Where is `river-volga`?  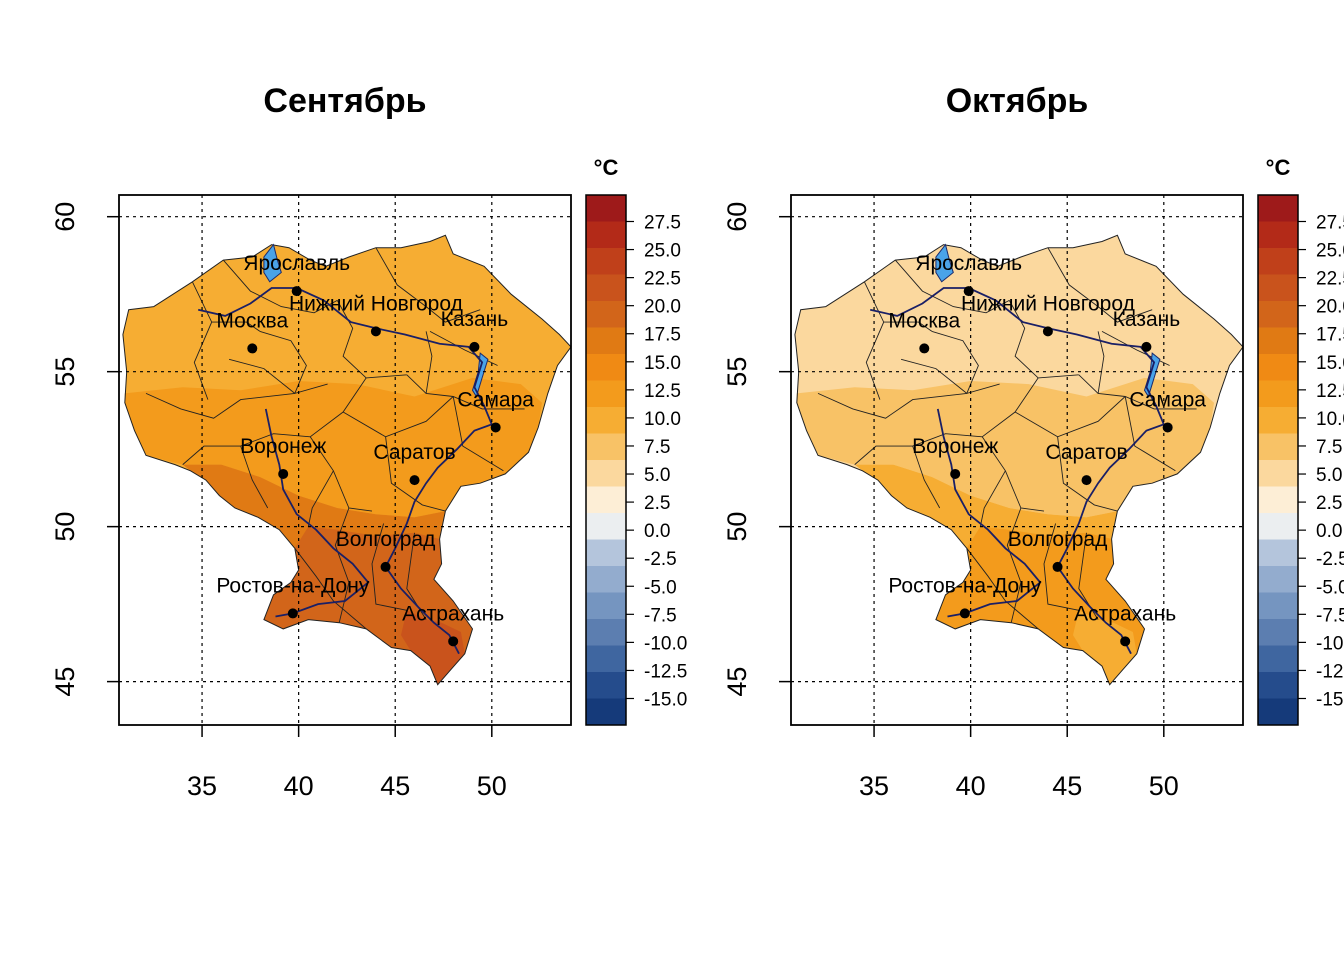
river-volga is located at coordinates (345, 471).